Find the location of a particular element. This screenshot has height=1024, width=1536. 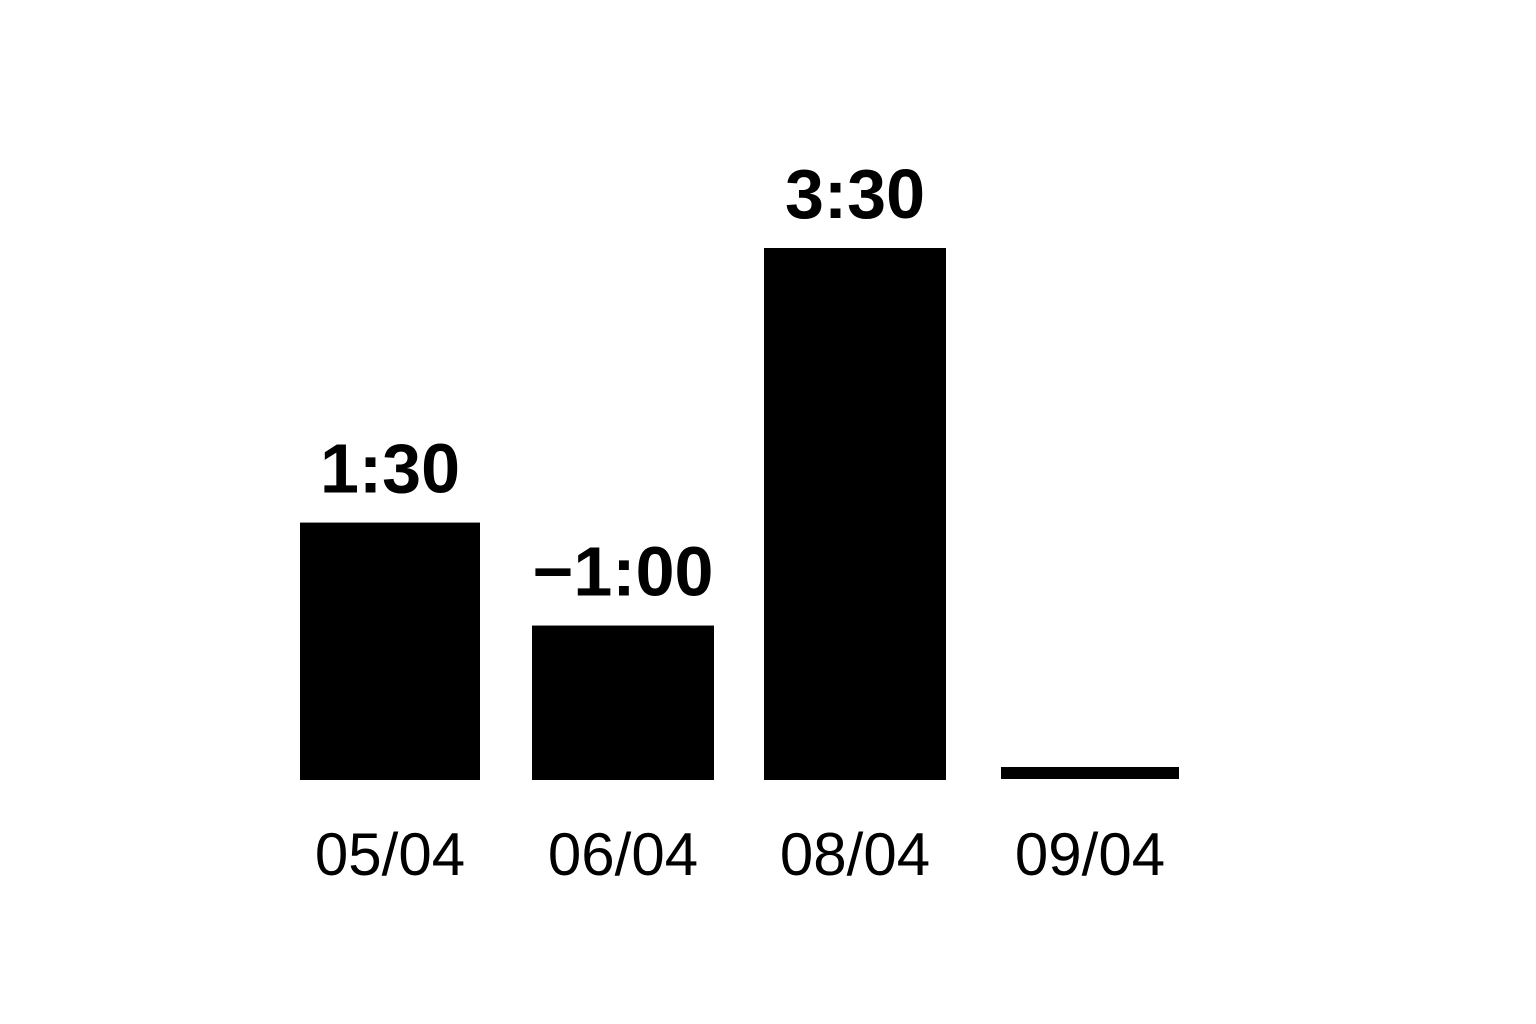

x-tick-label-08-04: 08/04 is located at coordinates (855, 854).